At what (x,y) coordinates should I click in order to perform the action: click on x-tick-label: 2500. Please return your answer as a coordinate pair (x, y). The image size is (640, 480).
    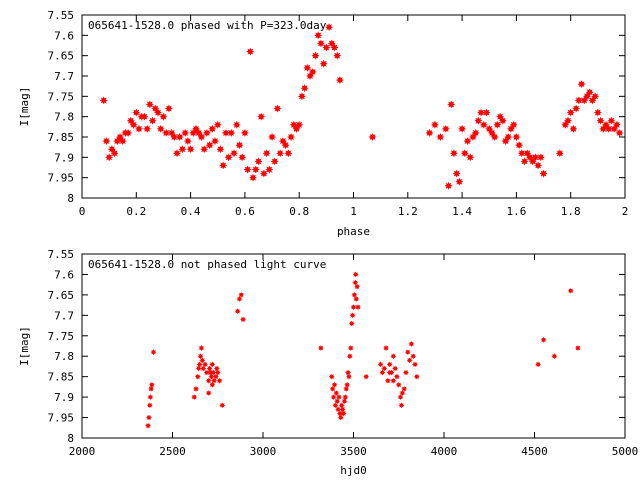
    Looking at the image, I should click on (172, 451).